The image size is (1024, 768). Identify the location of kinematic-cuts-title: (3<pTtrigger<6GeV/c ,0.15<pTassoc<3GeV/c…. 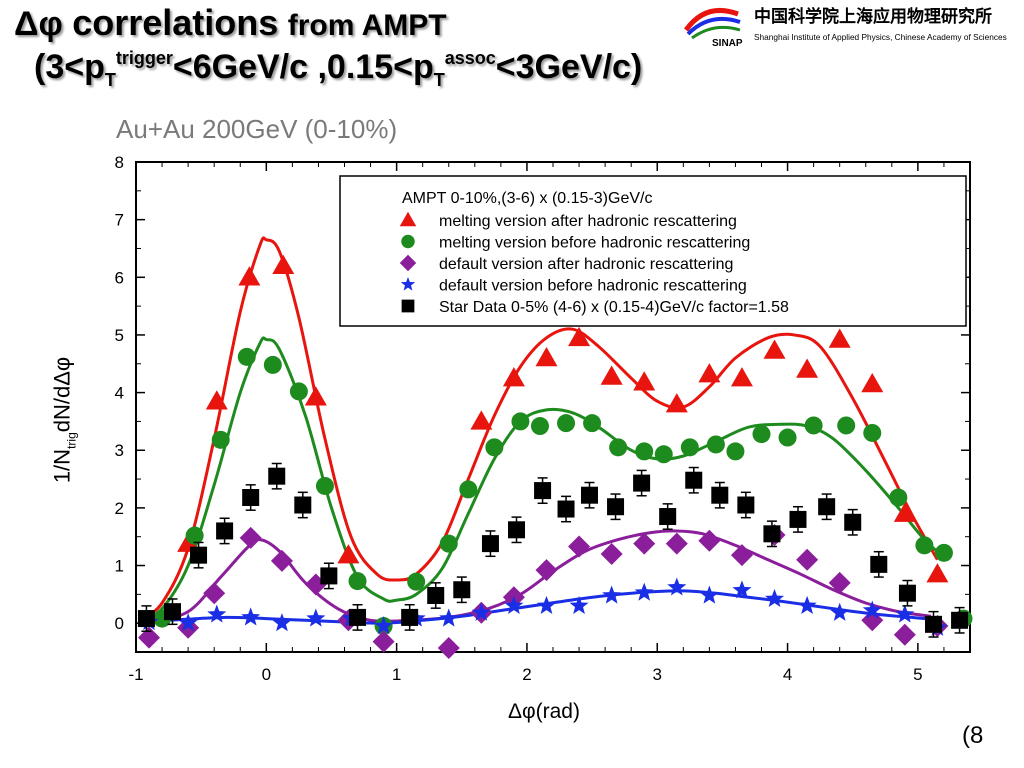
(338, 69).